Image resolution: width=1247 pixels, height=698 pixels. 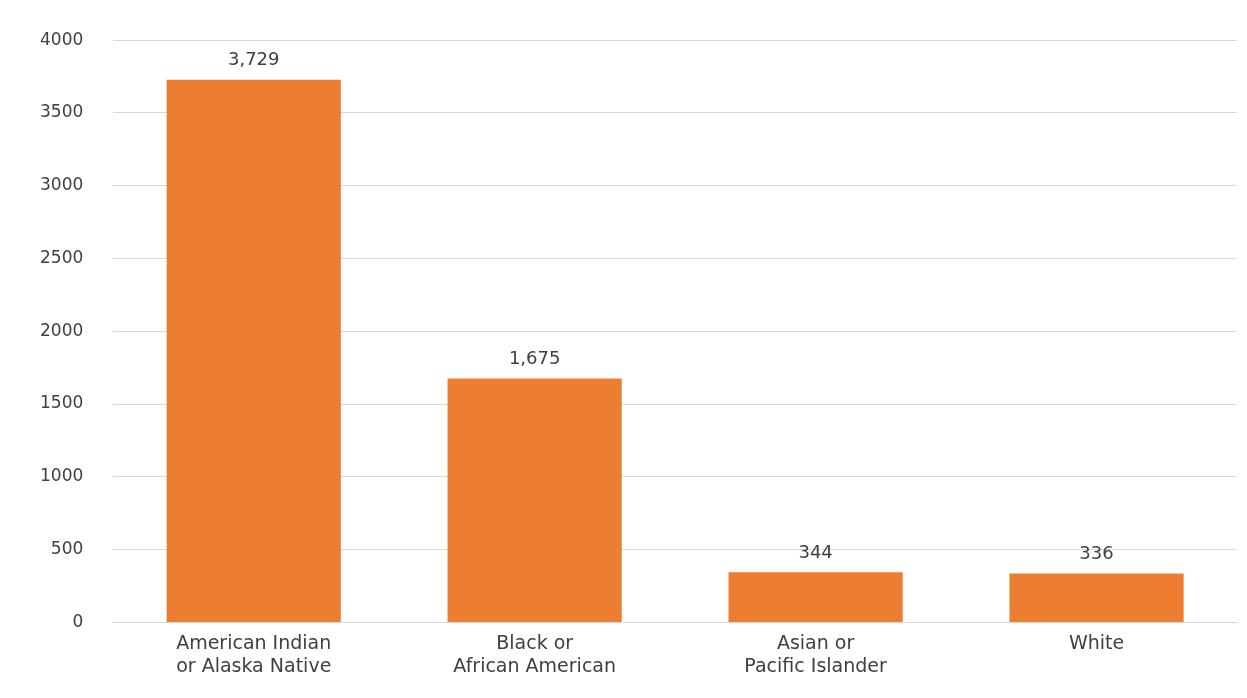 I want to click on y-tick-label: 3000, so click(x=62, y=184).